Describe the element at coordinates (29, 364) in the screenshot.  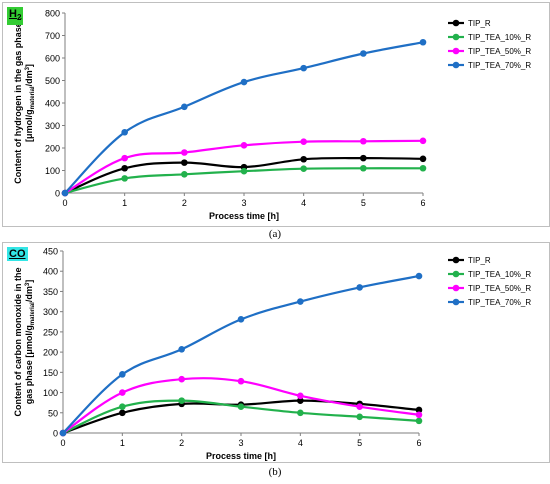
I see `y-label-part: gas phase [μmol/g` at that location.